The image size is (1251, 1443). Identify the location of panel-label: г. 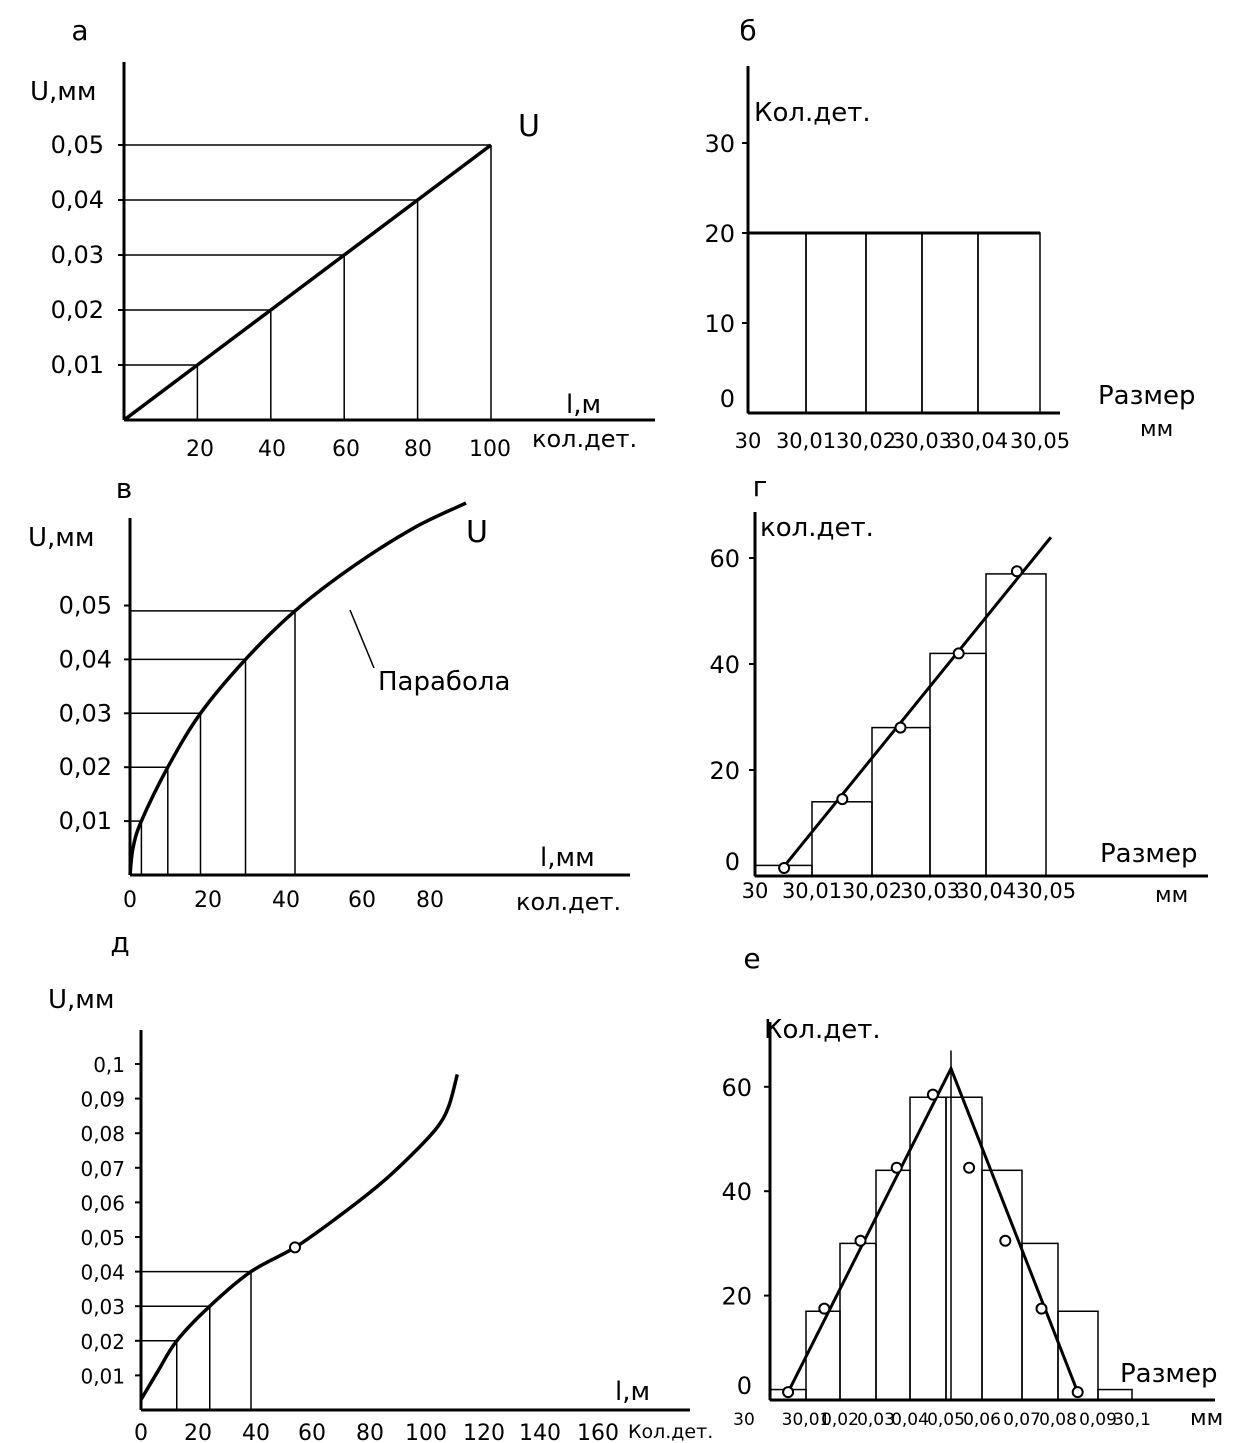
(760, 486).